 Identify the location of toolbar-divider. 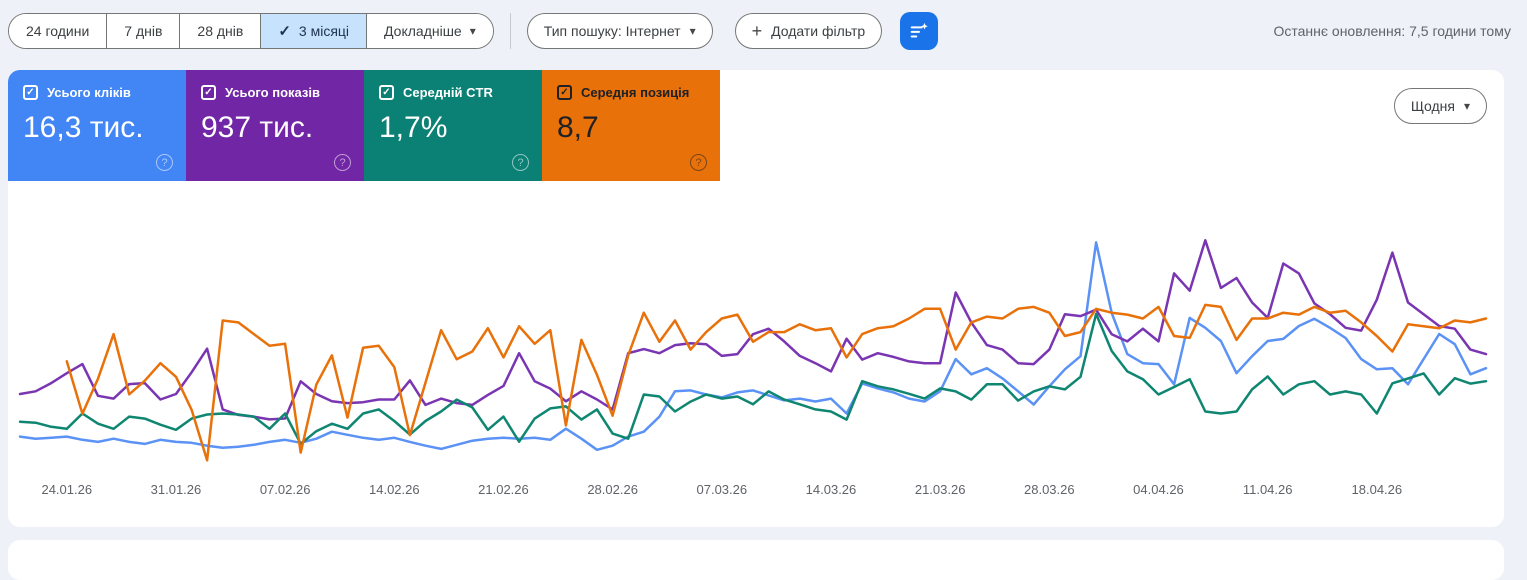
(510, 31).